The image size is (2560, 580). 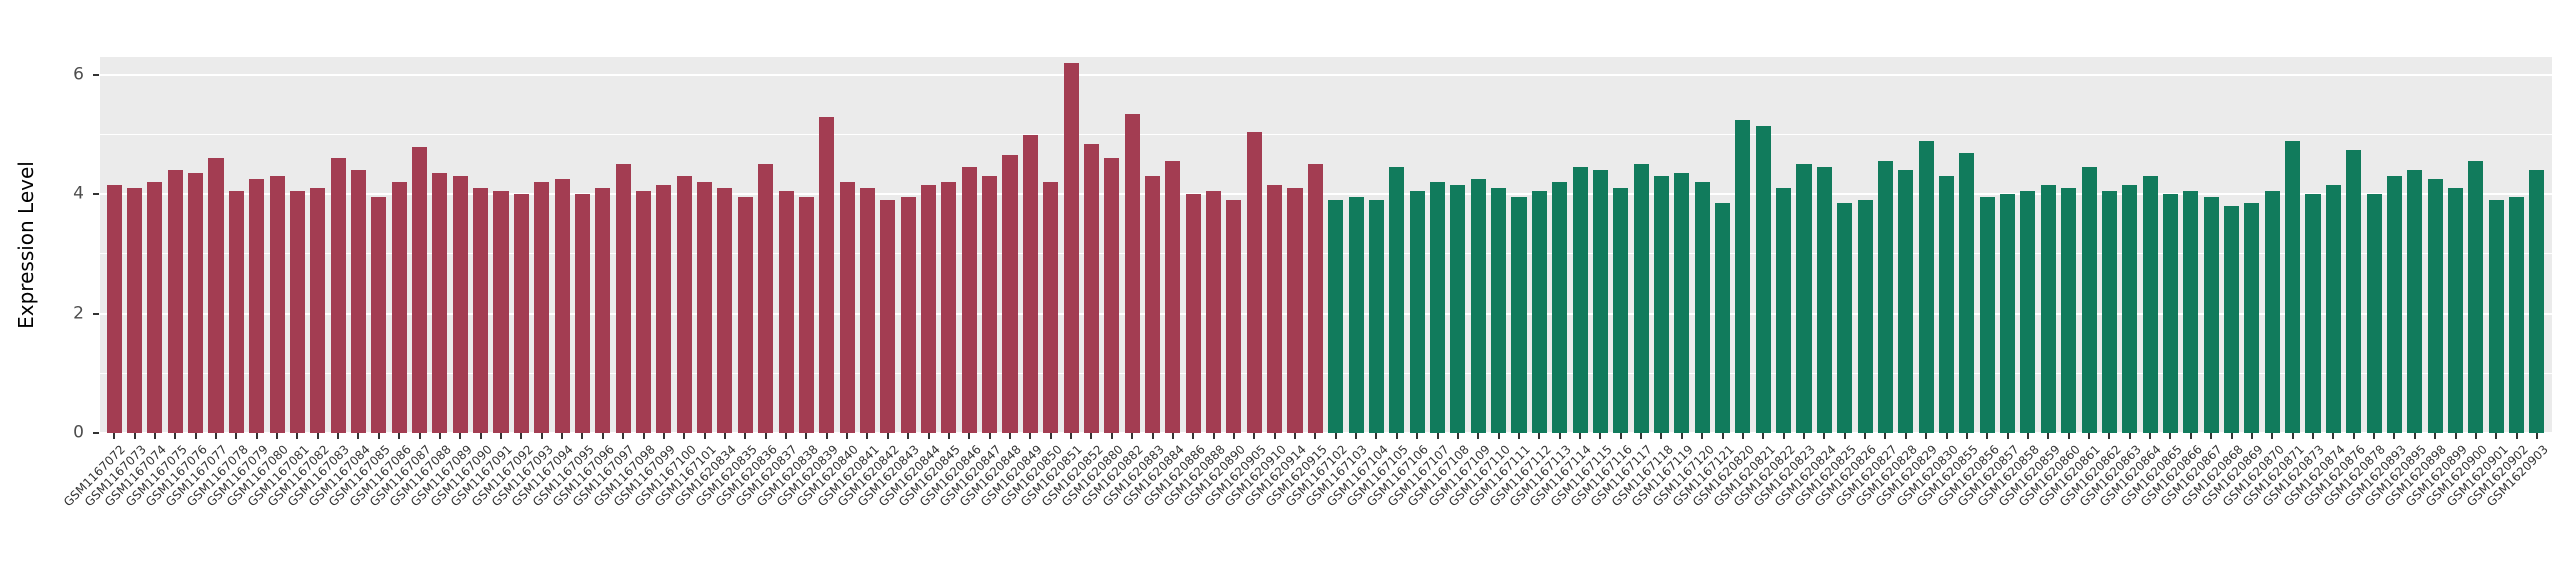 What do you see at coordinates (1682, 505) in the screenshot?
I see `x-cell: GSM1167120` at bounding box center [1682, 505].